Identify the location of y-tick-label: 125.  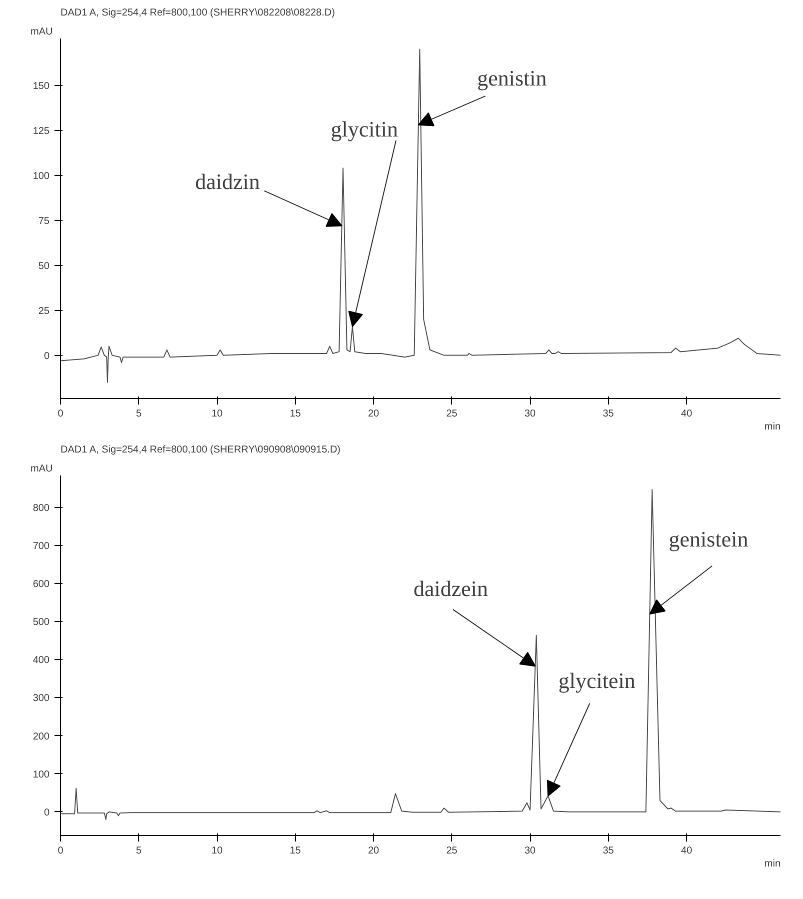
(41, 131).